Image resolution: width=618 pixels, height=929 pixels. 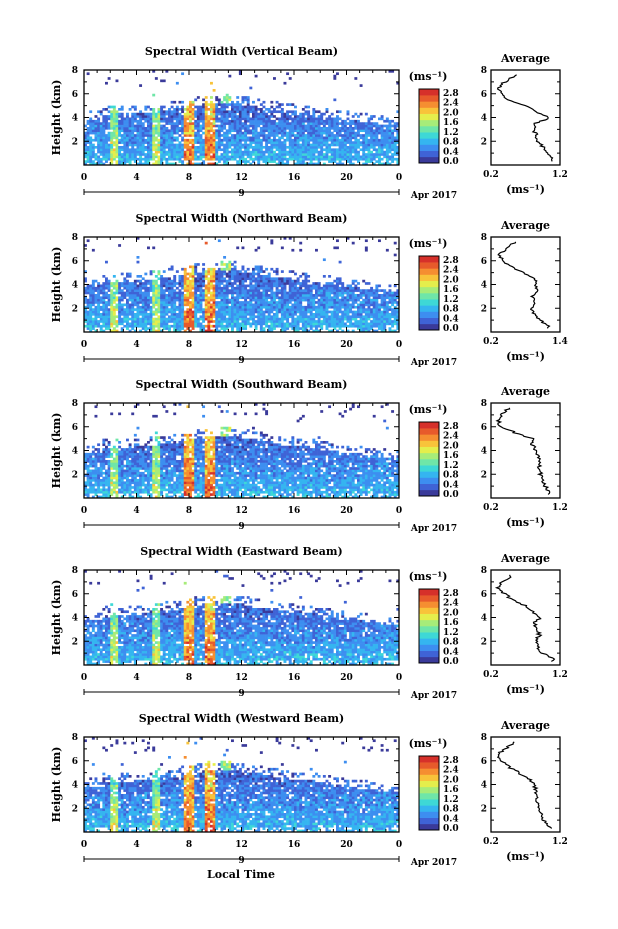 What do you see at coordinates (399, 178) in the screenshot?
I see `x-tick-label: 0` at bounding box center [399, 178].